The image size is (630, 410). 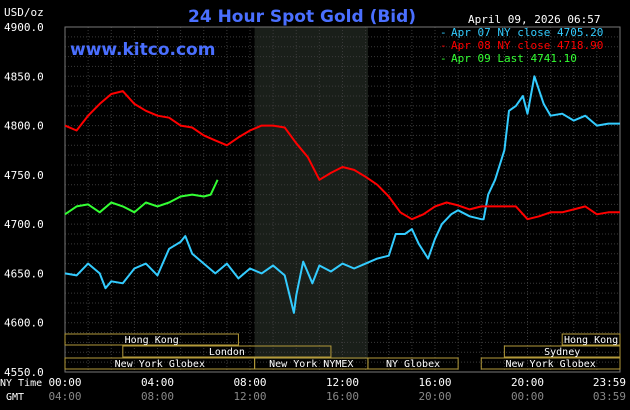 What do you see at coordinates (527, 396) in the screenshot?
I see `x-tick-gmt: 00:00` at bounding box center [527, 396].